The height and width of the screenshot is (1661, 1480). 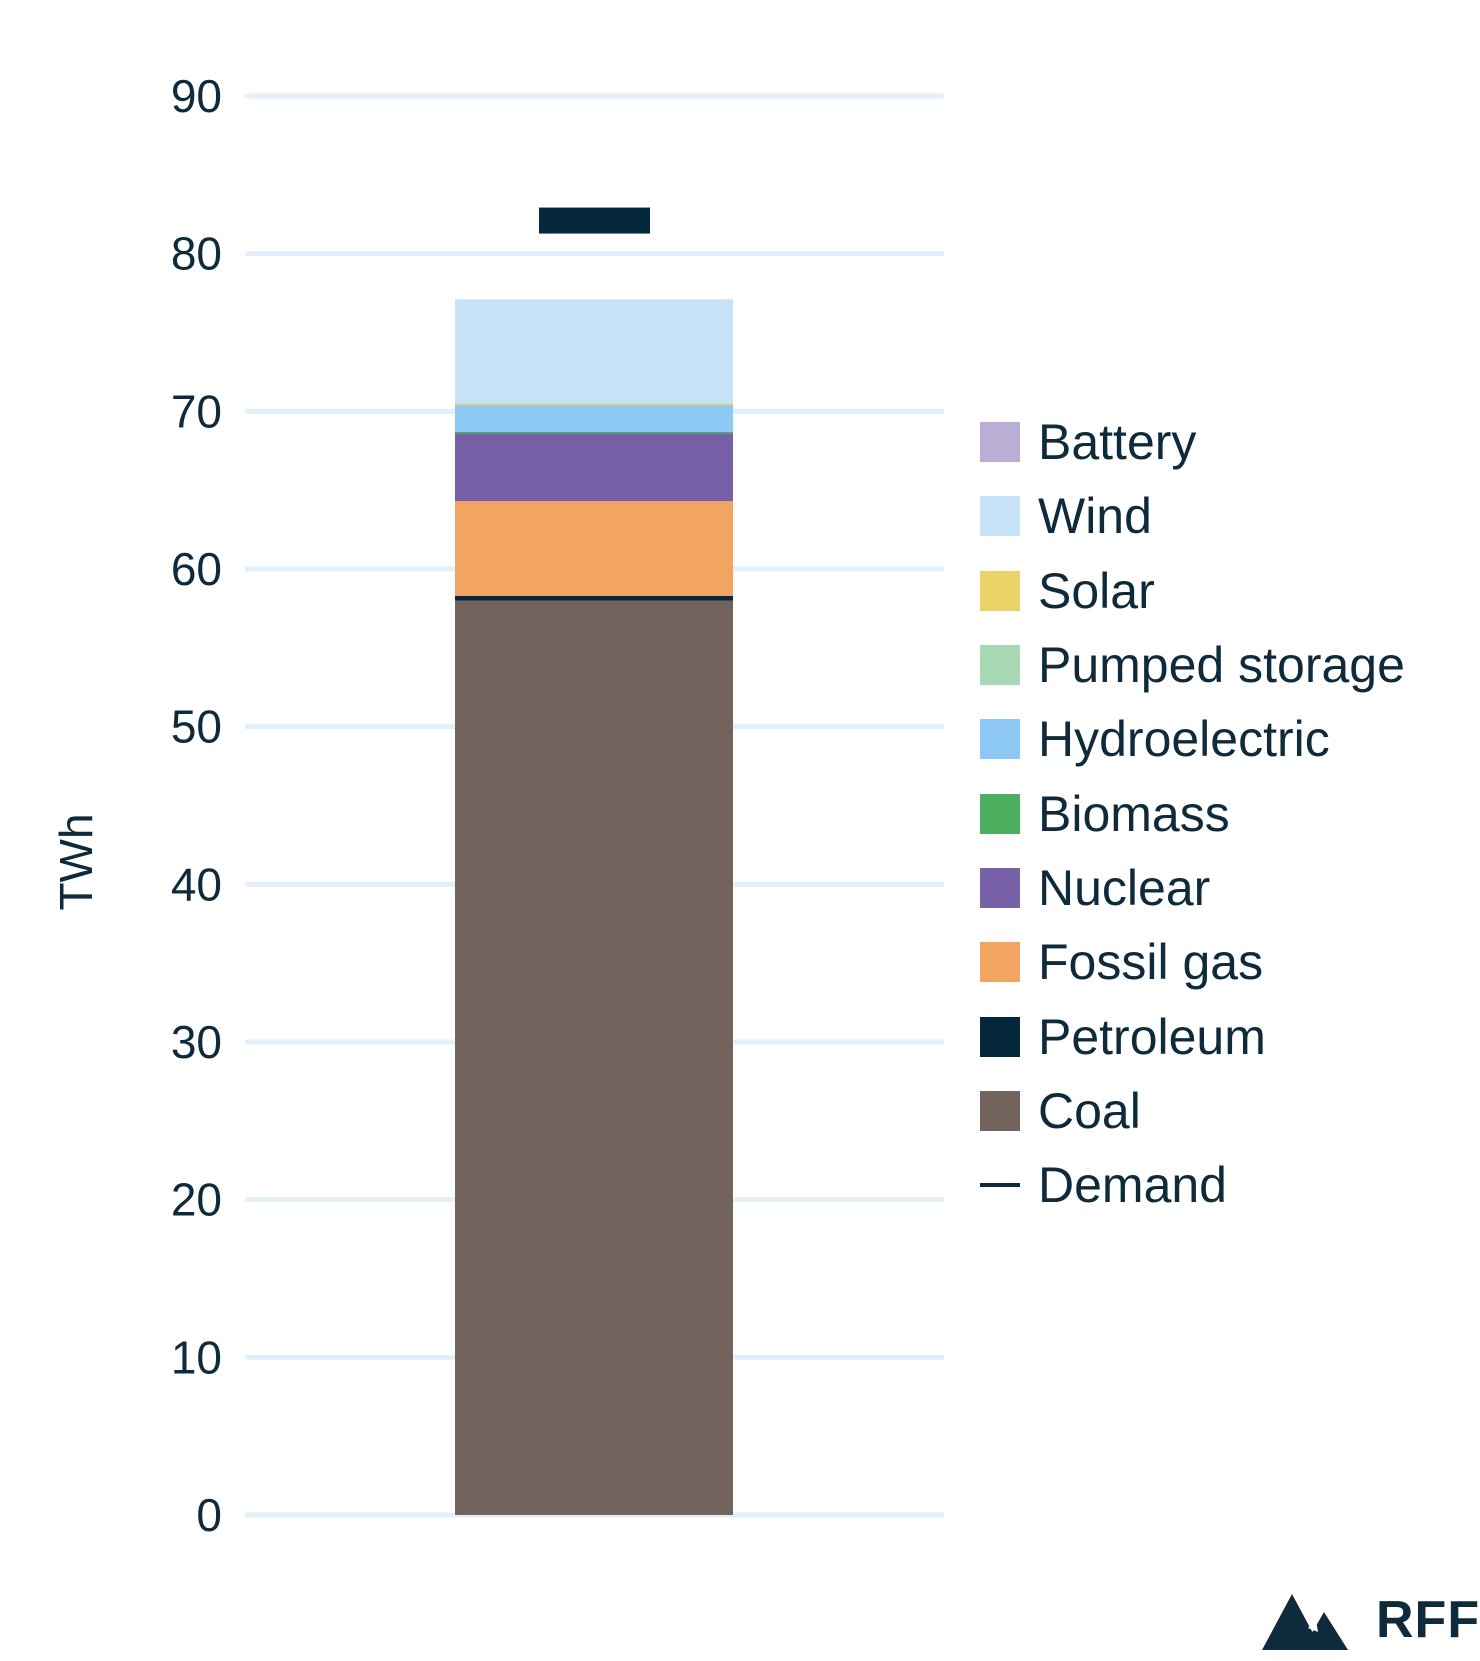 I want to click on legend-line-swatch, so click(x=1000, y=1185).